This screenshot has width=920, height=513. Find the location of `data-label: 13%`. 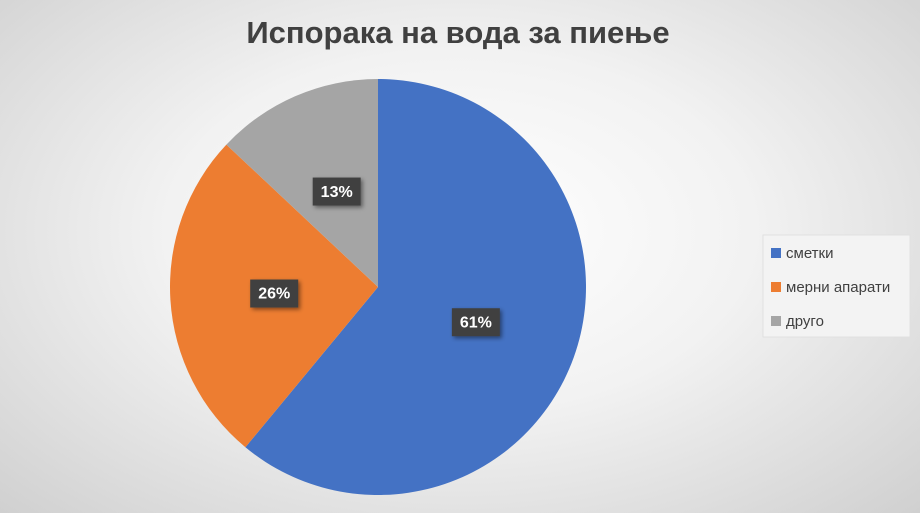

data-label: 13% is located at coordinates (337, 192).